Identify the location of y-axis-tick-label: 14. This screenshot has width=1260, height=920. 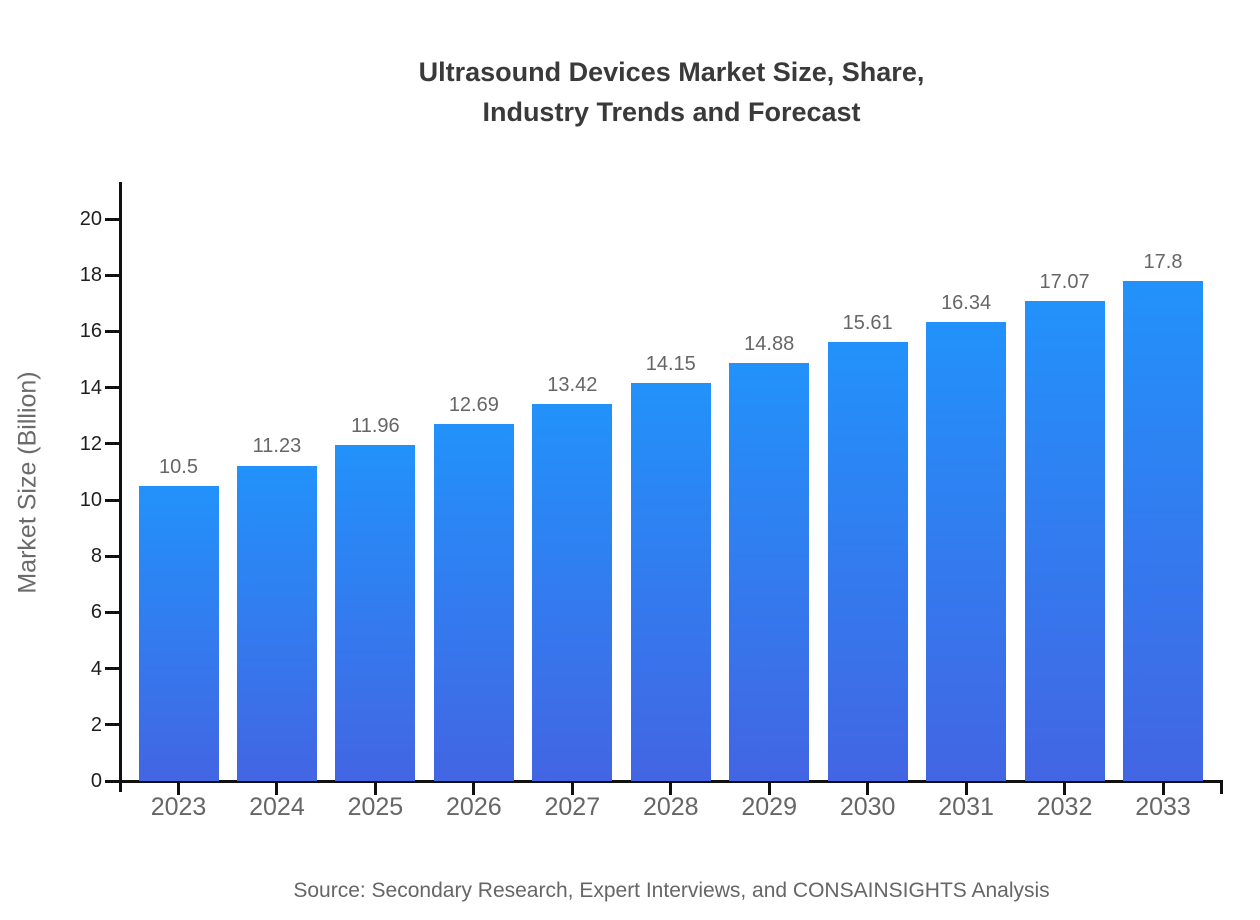
(90, 387).